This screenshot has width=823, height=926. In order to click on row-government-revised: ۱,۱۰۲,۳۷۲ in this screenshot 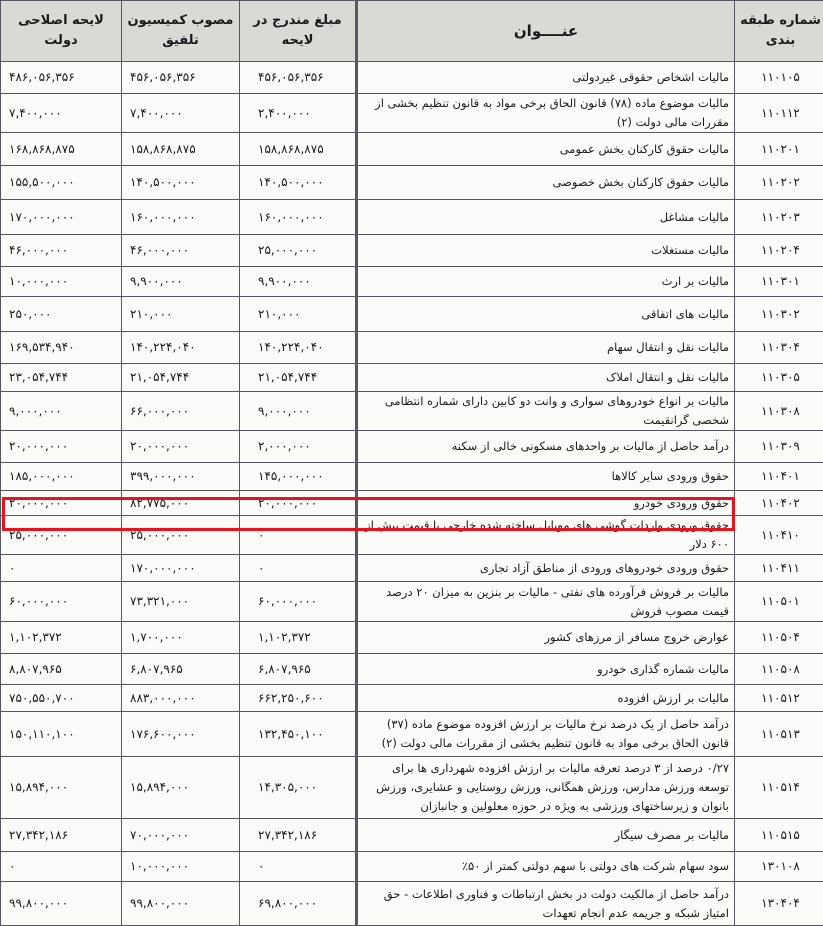, I will do `click(61, 638)`.